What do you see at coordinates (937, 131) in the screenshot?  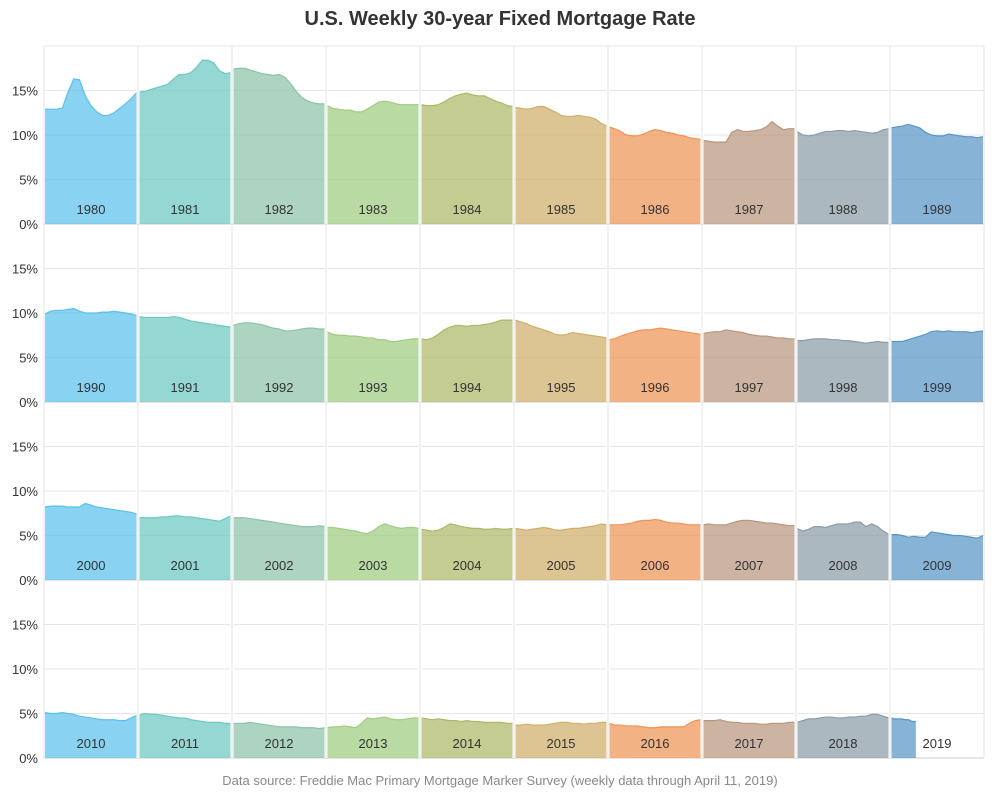 I see `line-1989` at bounding box center [937, 131].